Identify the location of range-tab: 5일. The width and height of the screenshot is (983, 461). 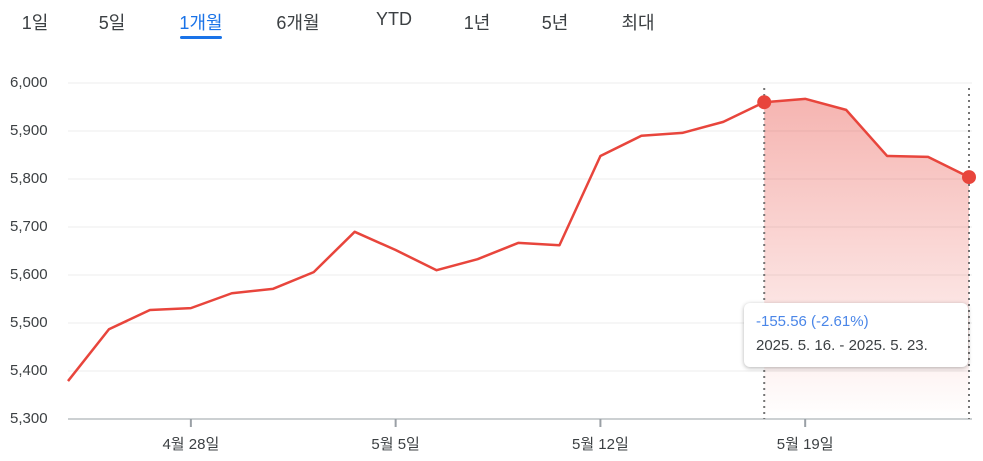
(112, 23).